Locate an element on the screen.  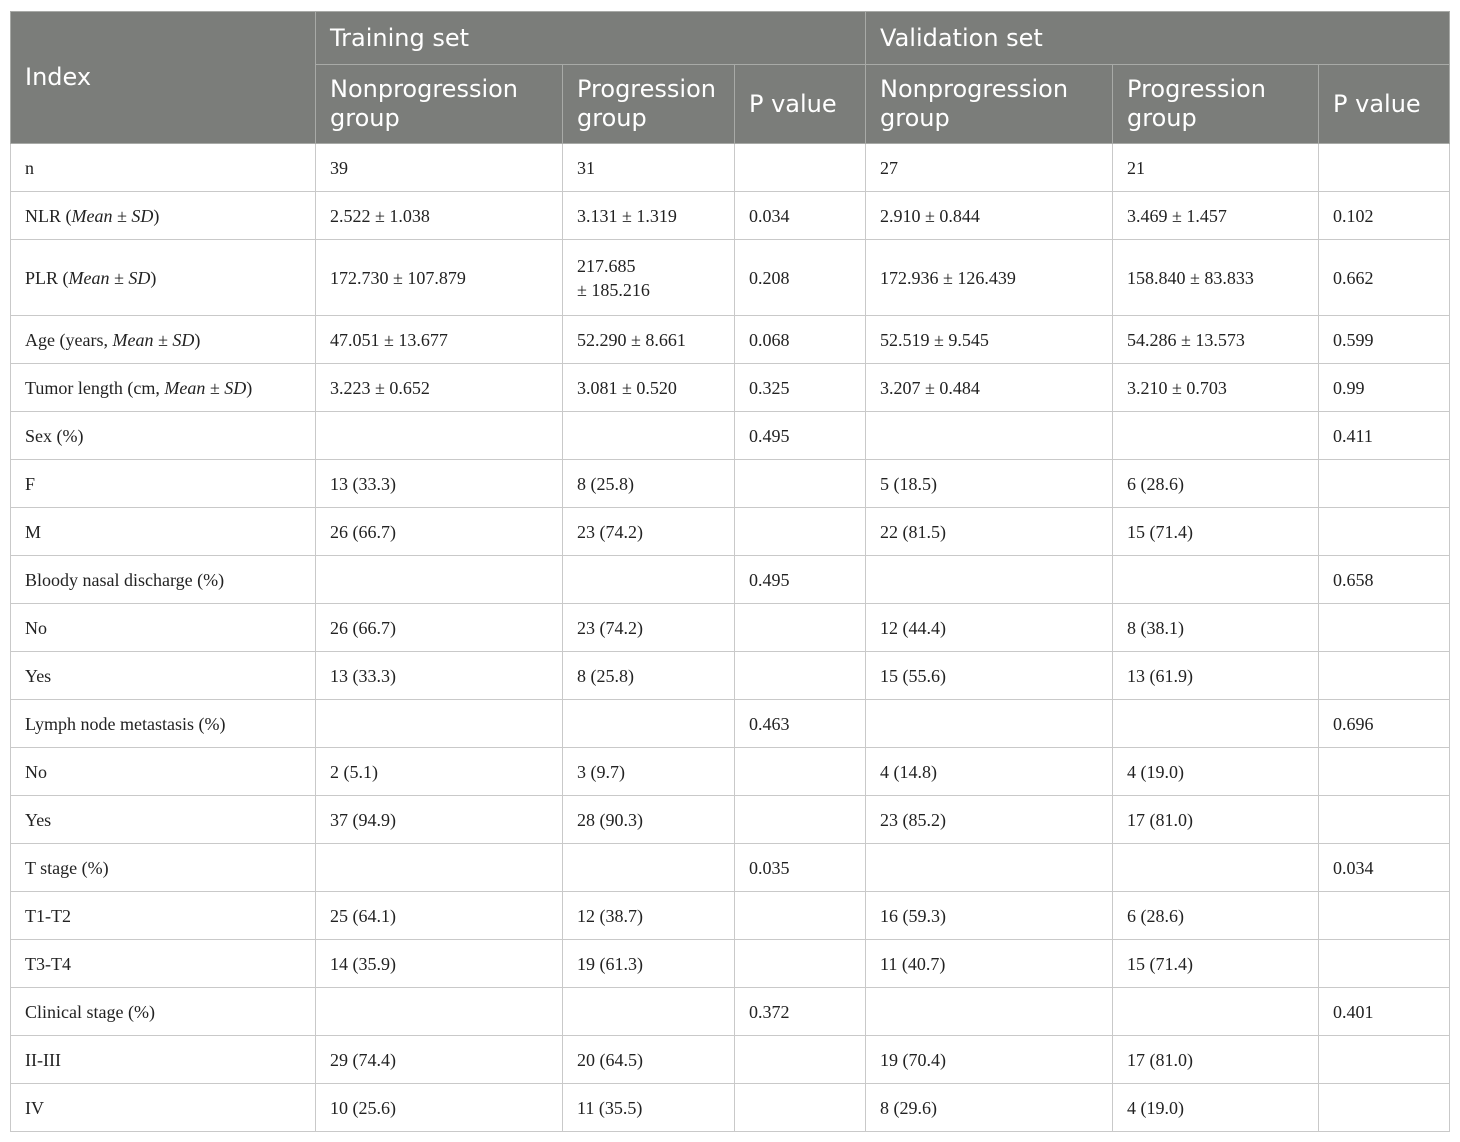
validation-nonprogression-cell: 12 (44.4) is located at coordinates (989, 627).